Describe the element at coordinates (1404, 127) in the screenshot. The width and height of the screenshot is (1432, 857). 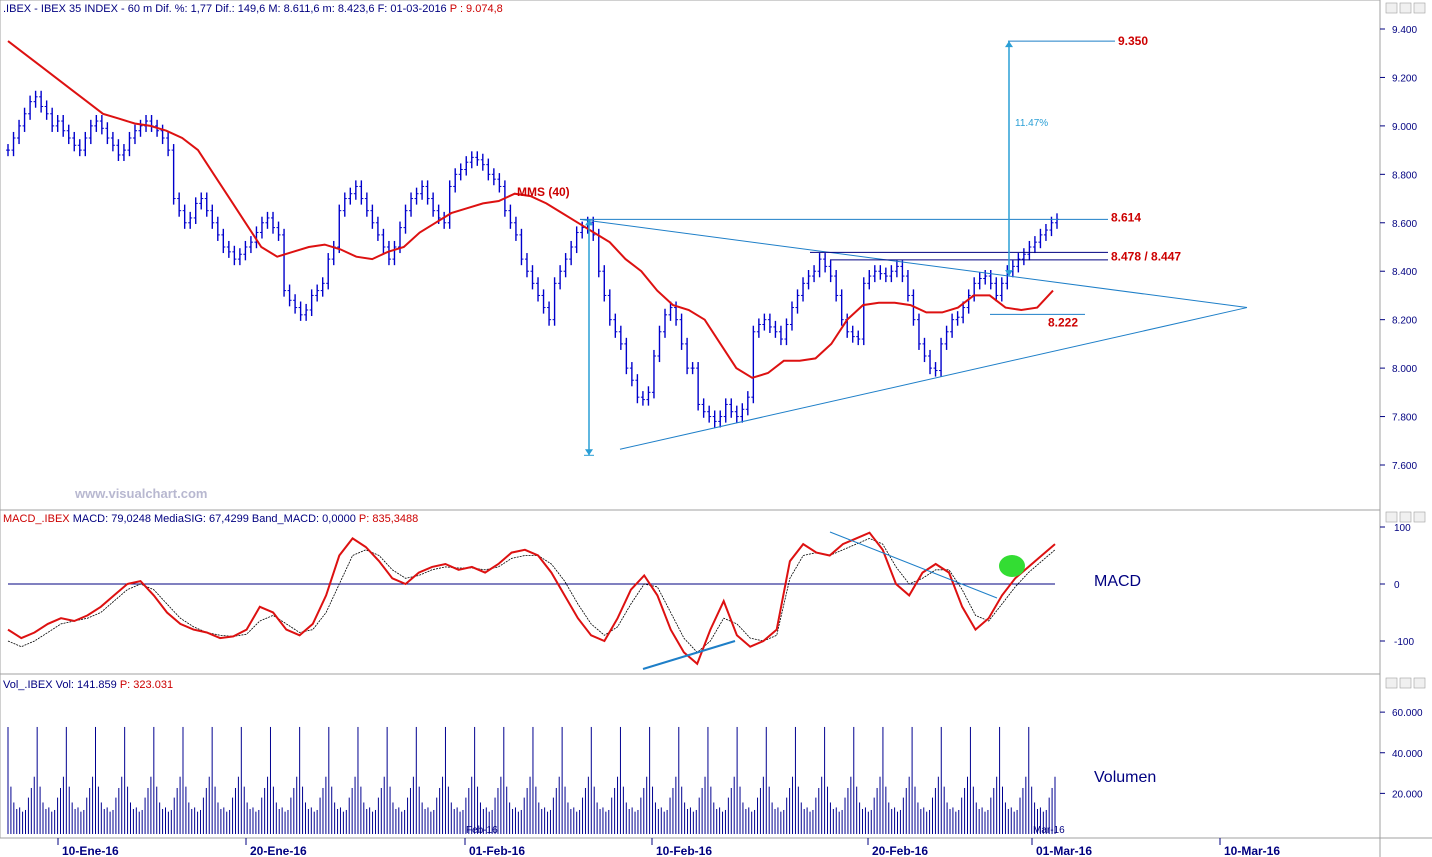
I see `price-axis-label: 9.000` at that location.